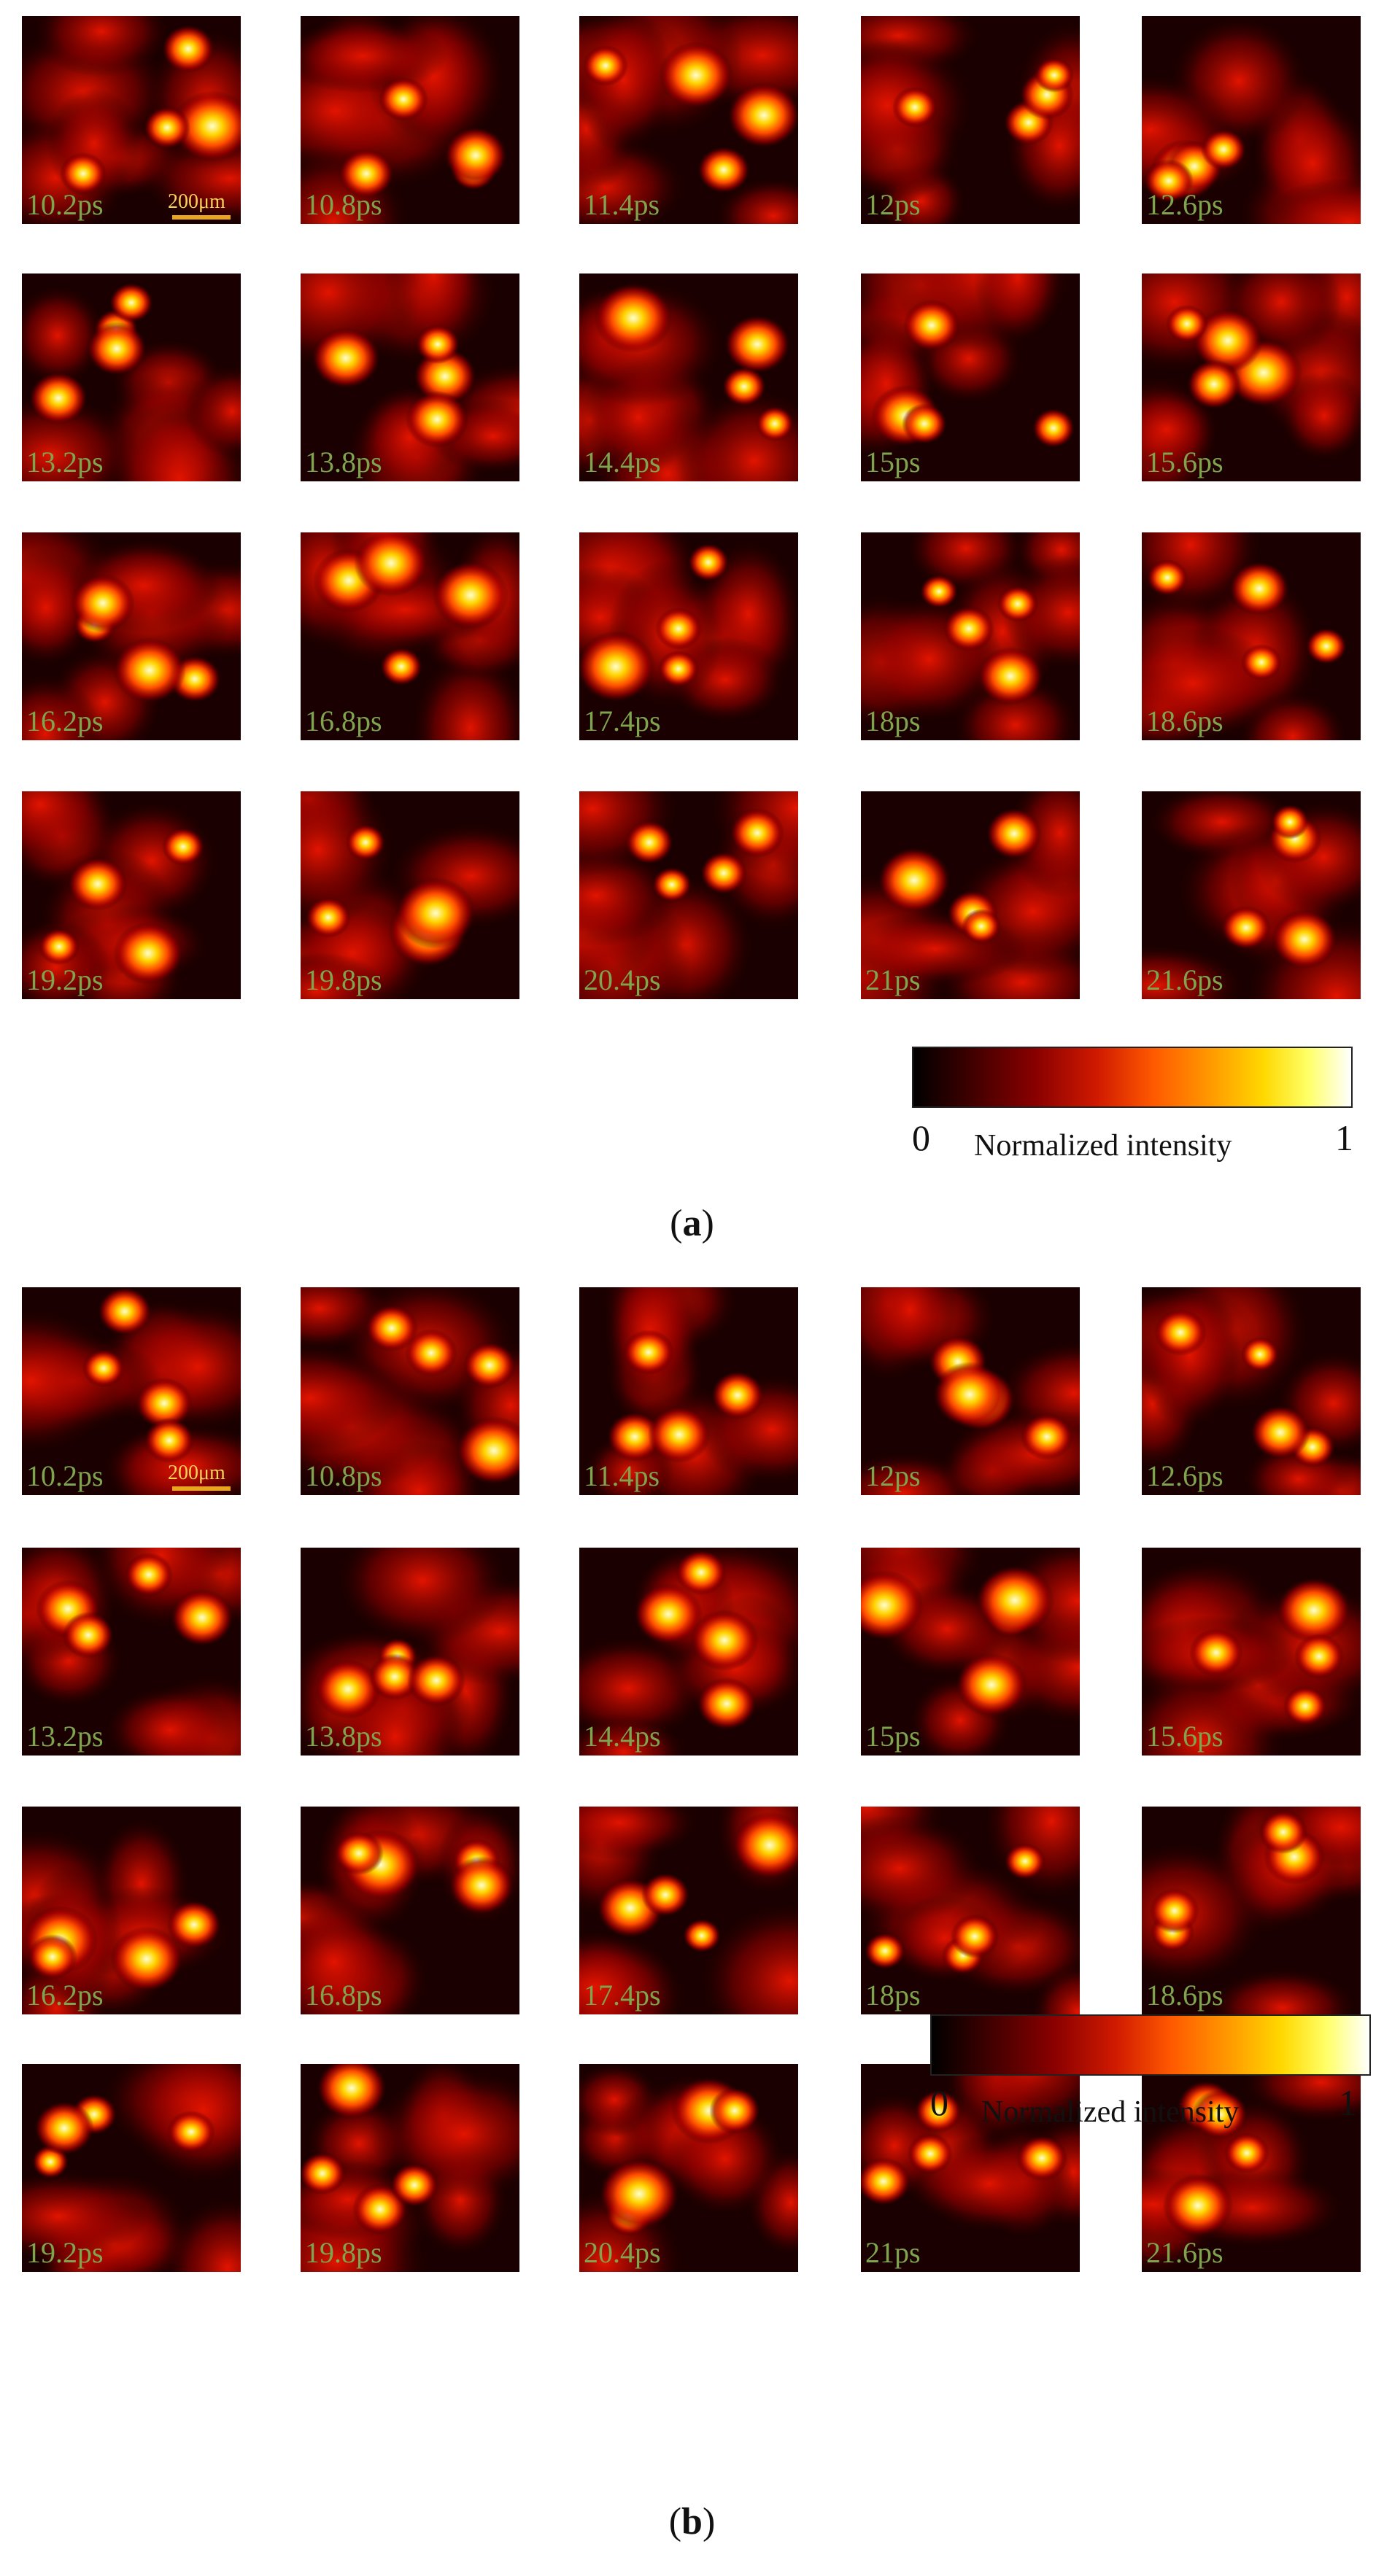  What do you see at coordinates (1348, 2103) in the screenshot?
I see `colorbar-b-max: 1` at bounding box center [1348, 2103].